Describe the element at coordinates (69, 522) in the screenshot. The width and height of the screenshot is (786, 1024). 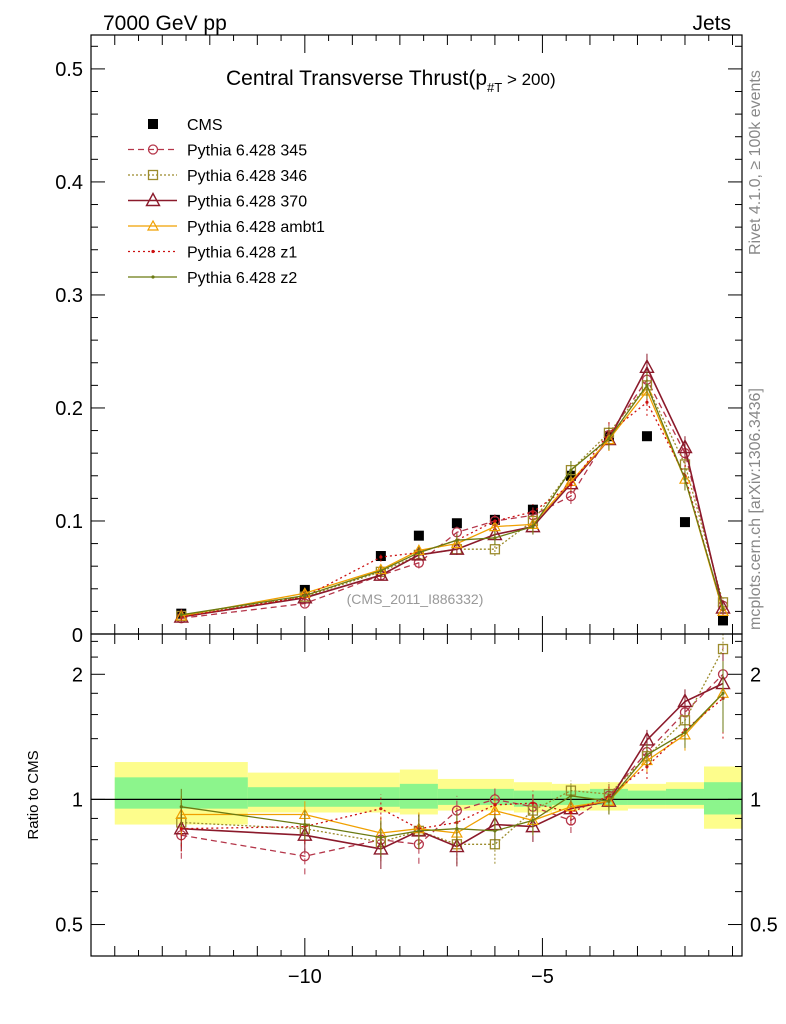
I see `main-y-tick-label: 0.1` at that location.